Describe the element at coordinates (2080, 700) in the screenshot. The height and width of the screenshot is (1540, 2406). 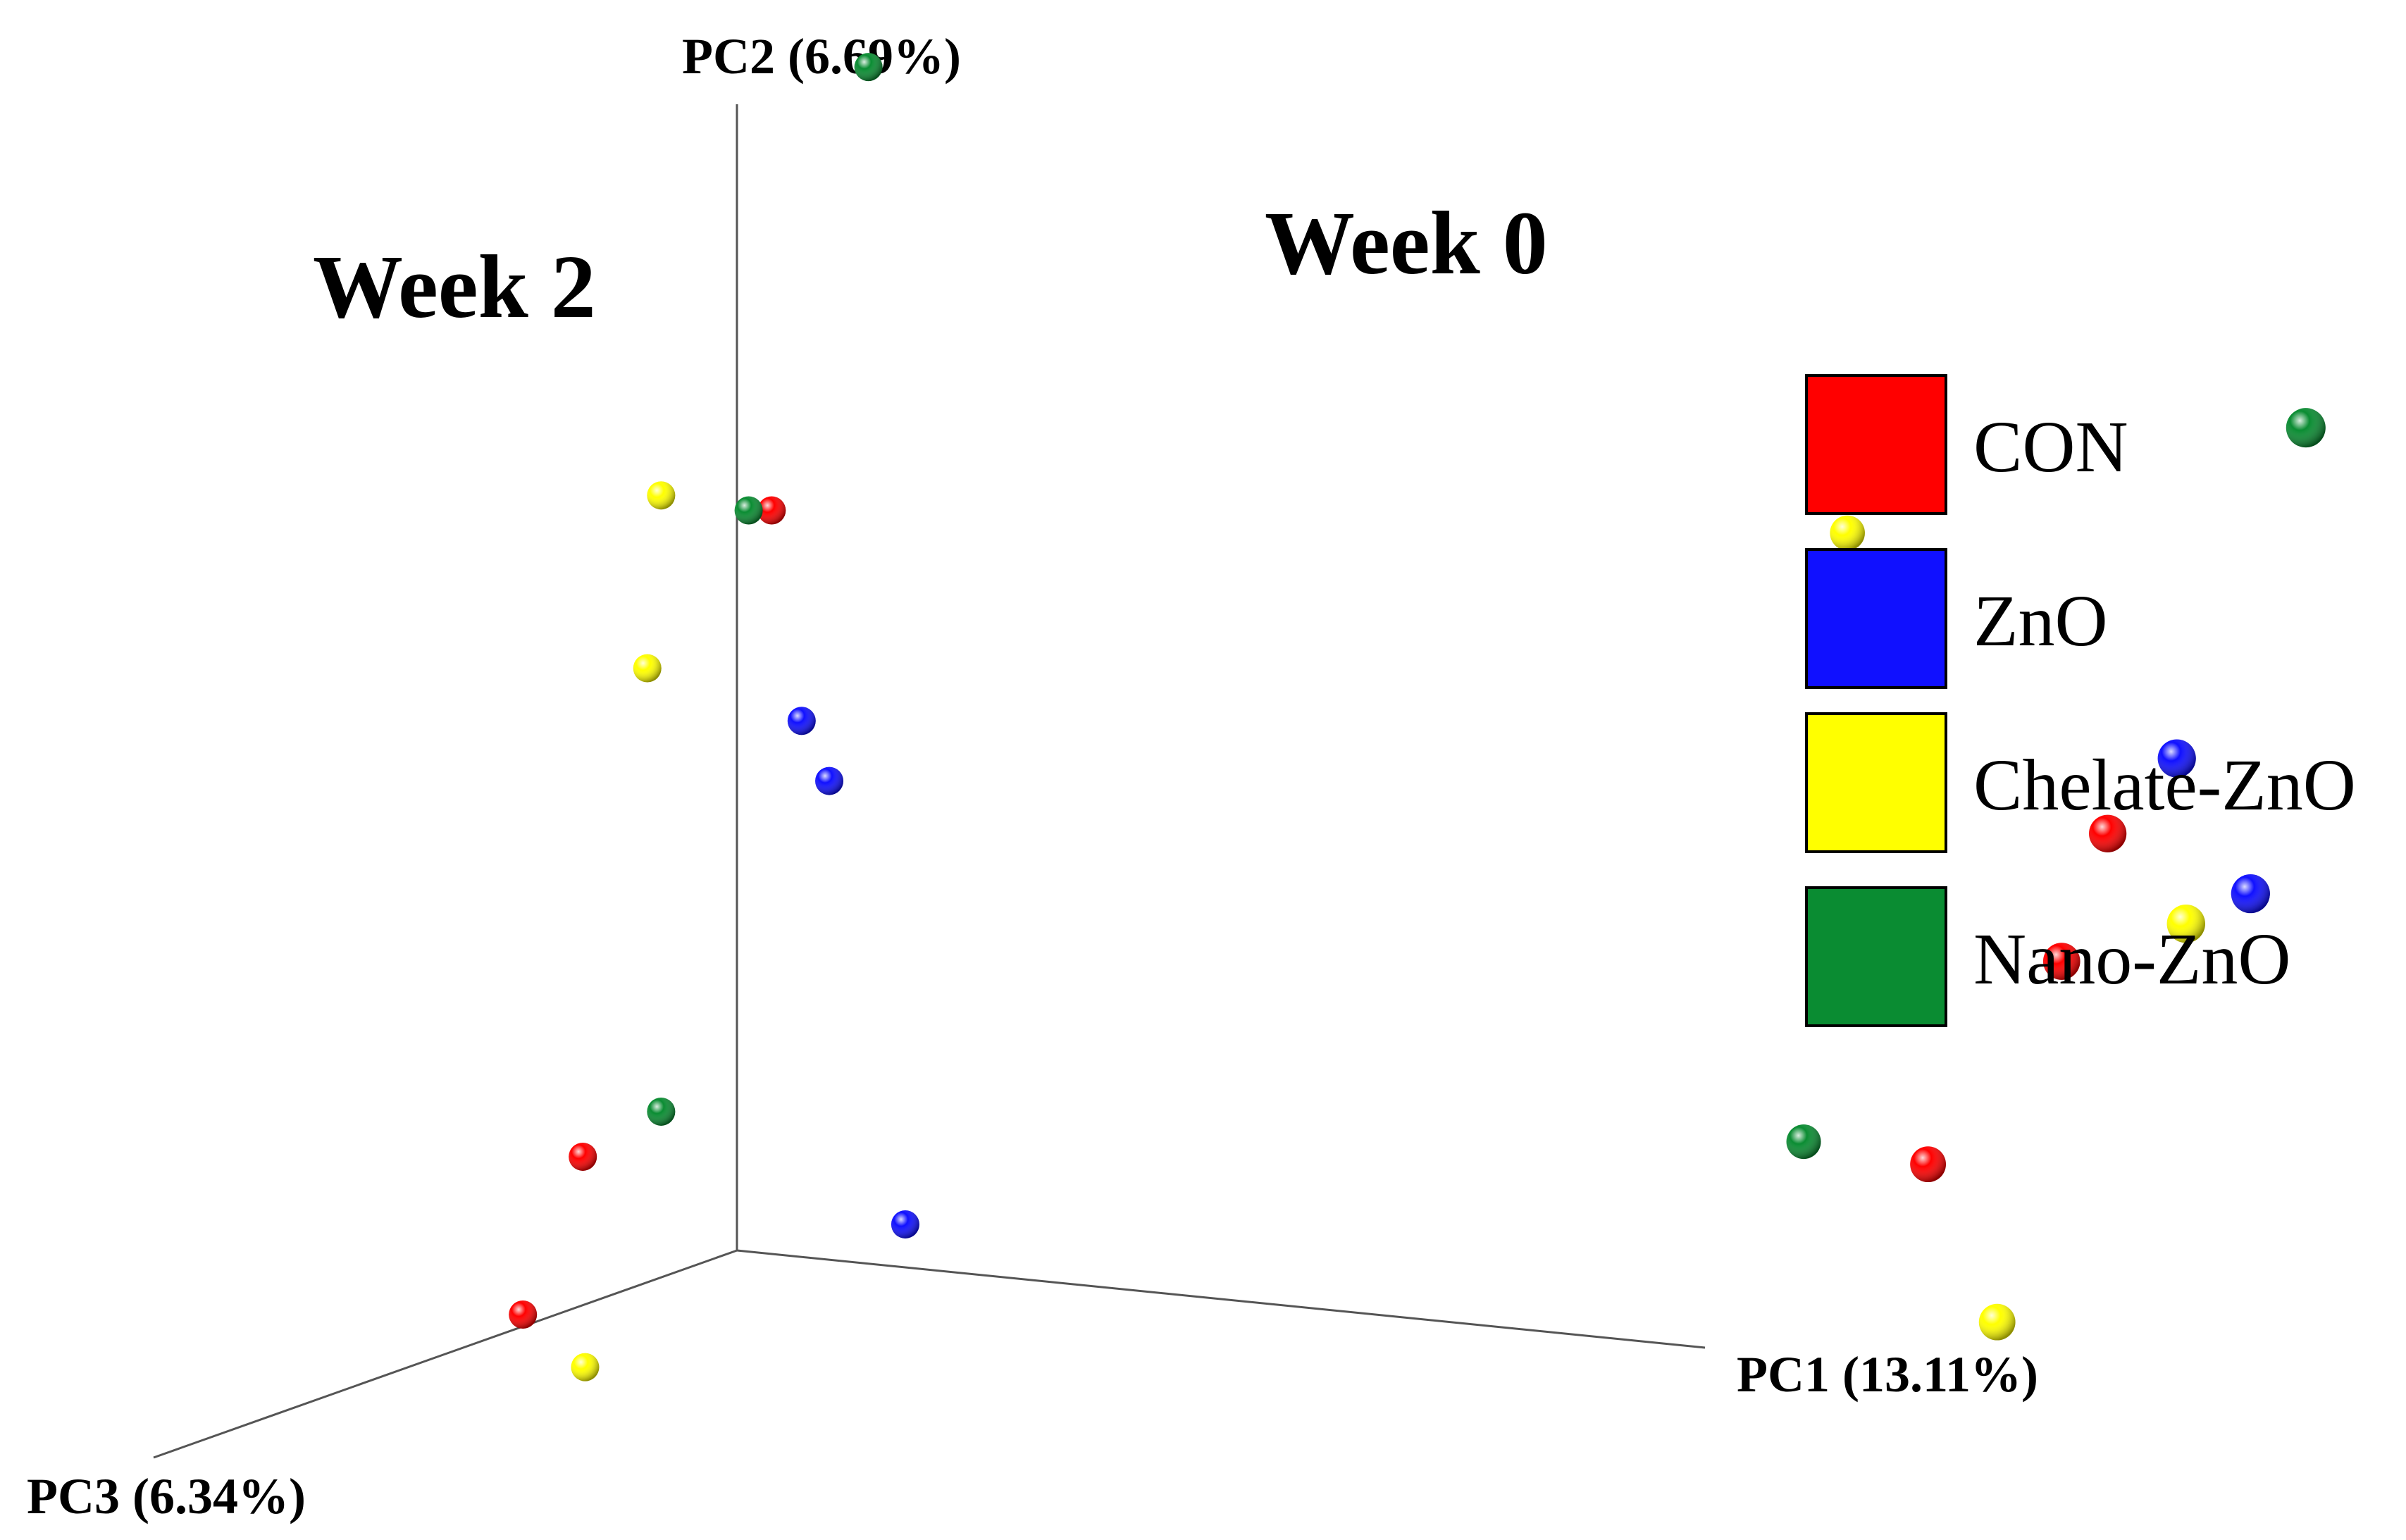
I see `legend: CON ZnO Chelate-ZnO Nano-ZnO` at that location.